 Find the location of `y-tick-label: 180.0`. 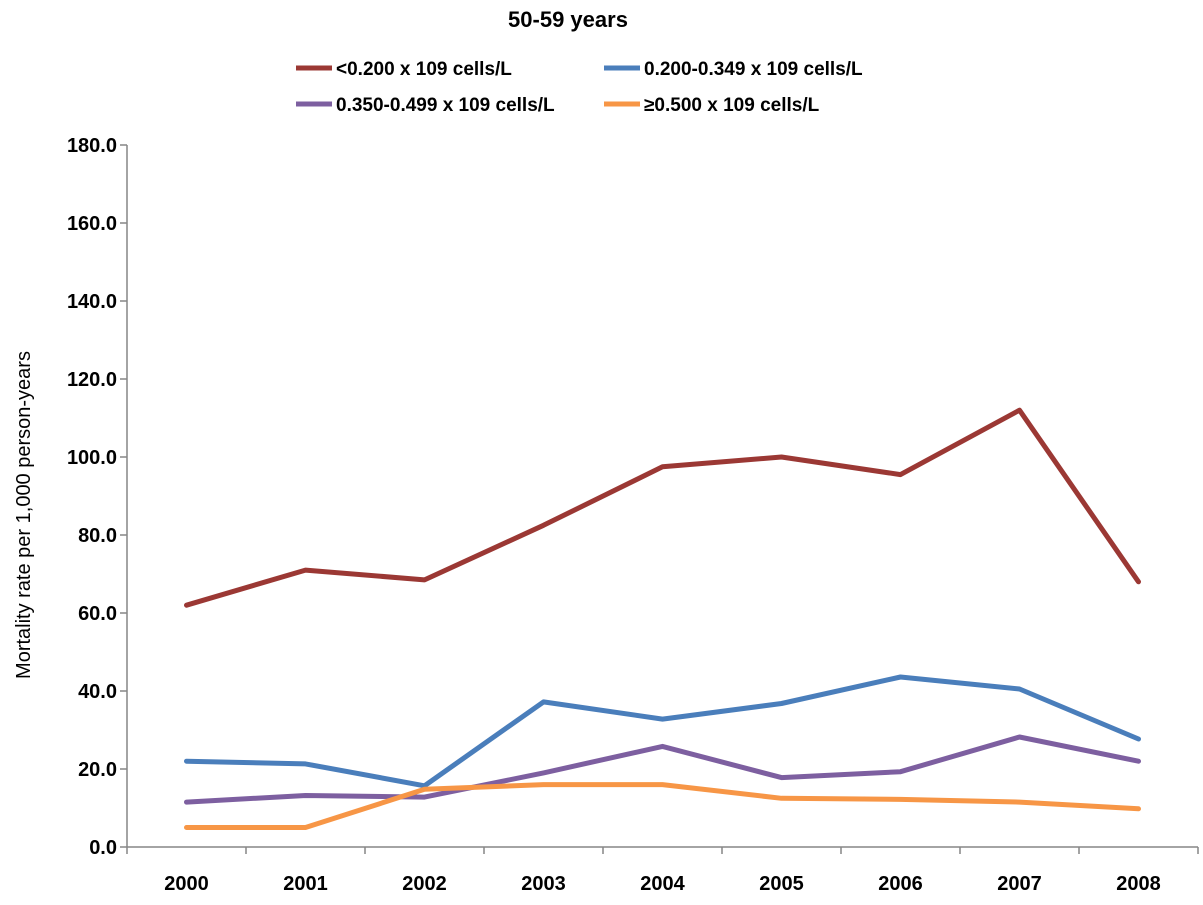

y-tick-label: 180.0 is located at coordinates (92, 146).